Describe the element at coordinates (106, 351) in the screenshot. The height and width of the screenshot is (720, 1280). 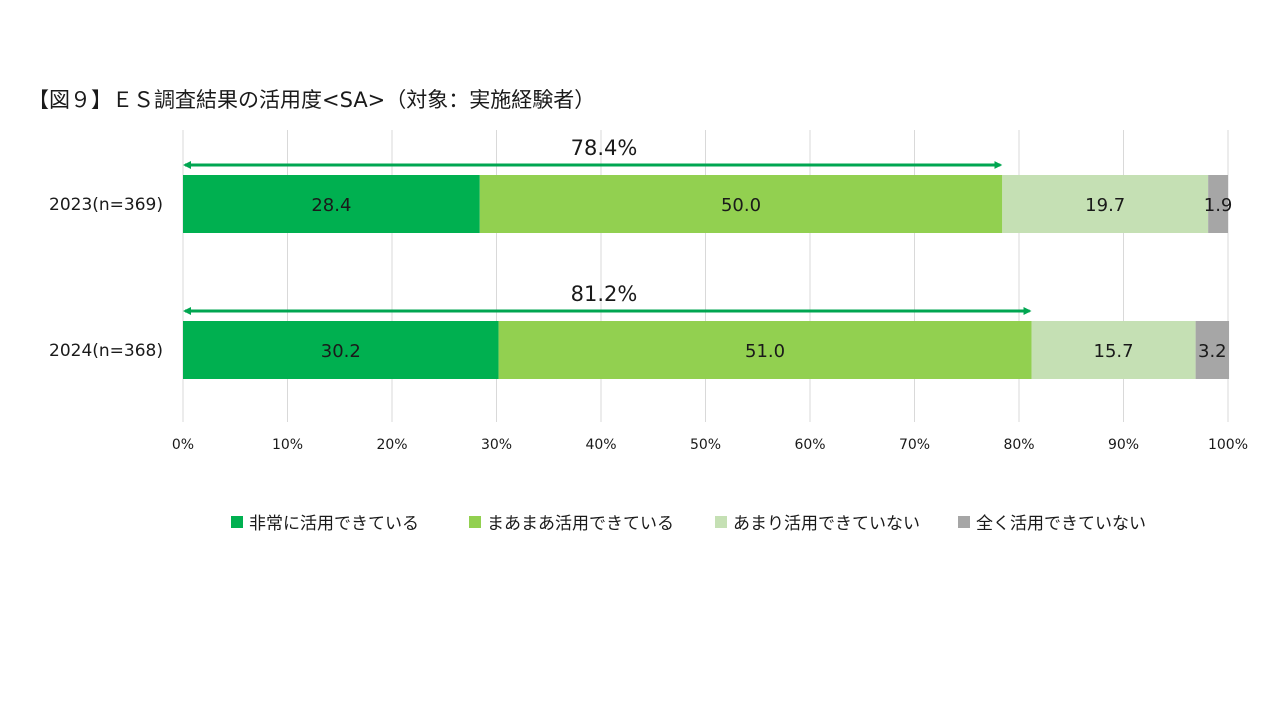
I see `category-label: 2024(n=368)` at that location.